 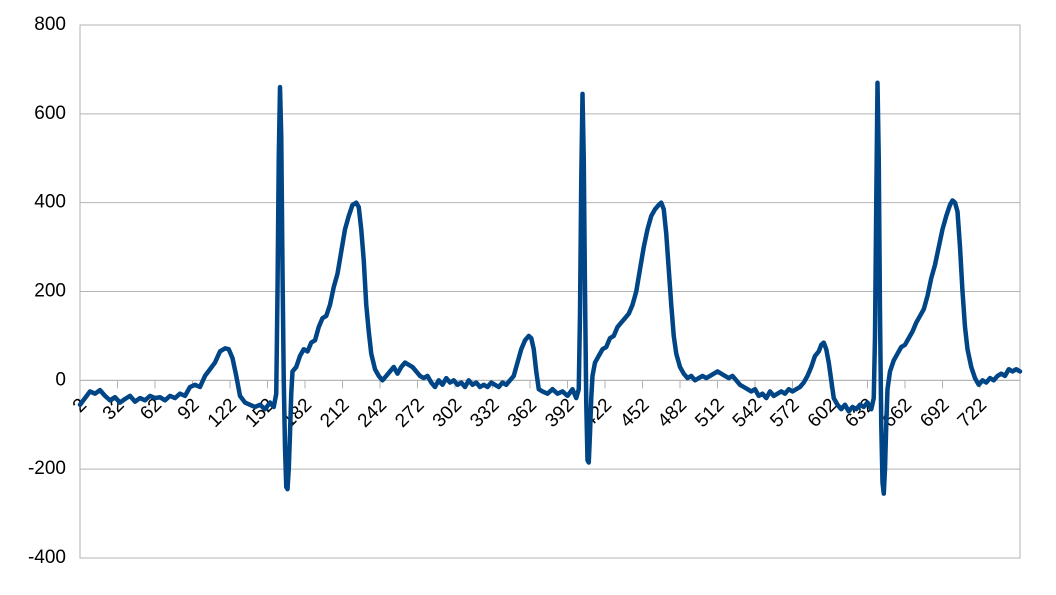 I want to click on x-tick-label: 92, so click(x=189, y=410).